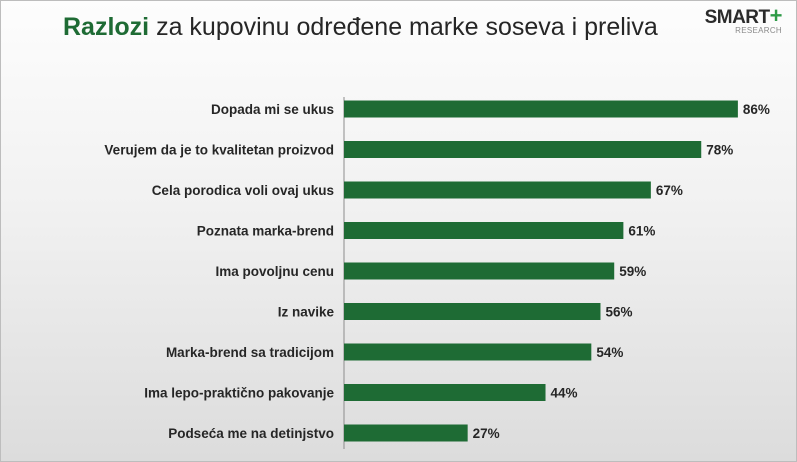  Describe the element at coordinates (250, 352) in the screenshot. I see `category-label: Marka-brend sa tradicijom` at that location.